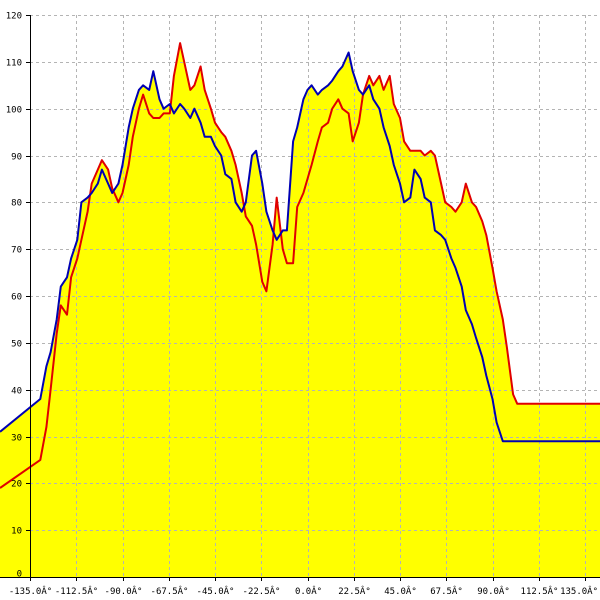 This screenshot has width=600, height=600. What do you see at coordinates (30, 591) in the screenshot?
I see `x-tick-label: -135.0Â°` at bounding box center [30, 591].